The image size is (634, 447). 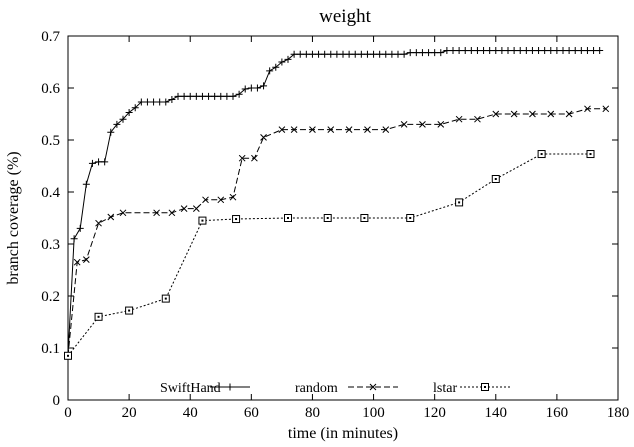 What do you see at coordinates (471, 388) in the screenshot?
I see `legend-item-lstar: lstar` at bounding box center [471, 388].